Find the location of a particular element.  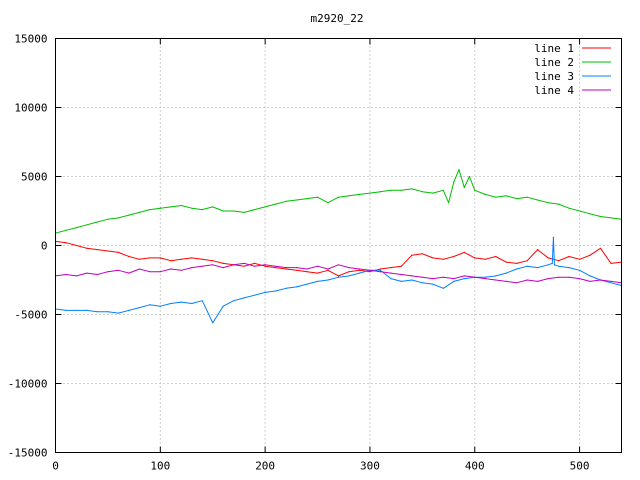

x-tick-label: 400 is located at coordinates (475, 466).